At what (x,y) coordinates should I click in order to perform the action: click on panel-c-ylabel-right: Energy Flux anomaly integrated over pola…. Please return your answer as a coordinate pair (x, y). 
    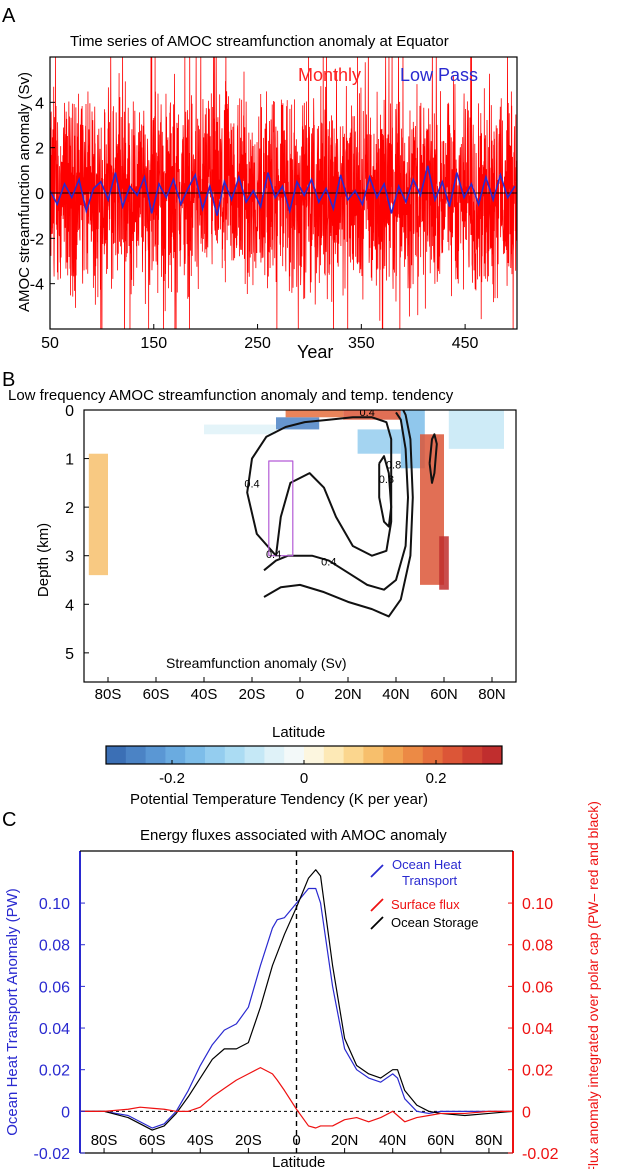
    Looking at the image, I should click on (593, 985).